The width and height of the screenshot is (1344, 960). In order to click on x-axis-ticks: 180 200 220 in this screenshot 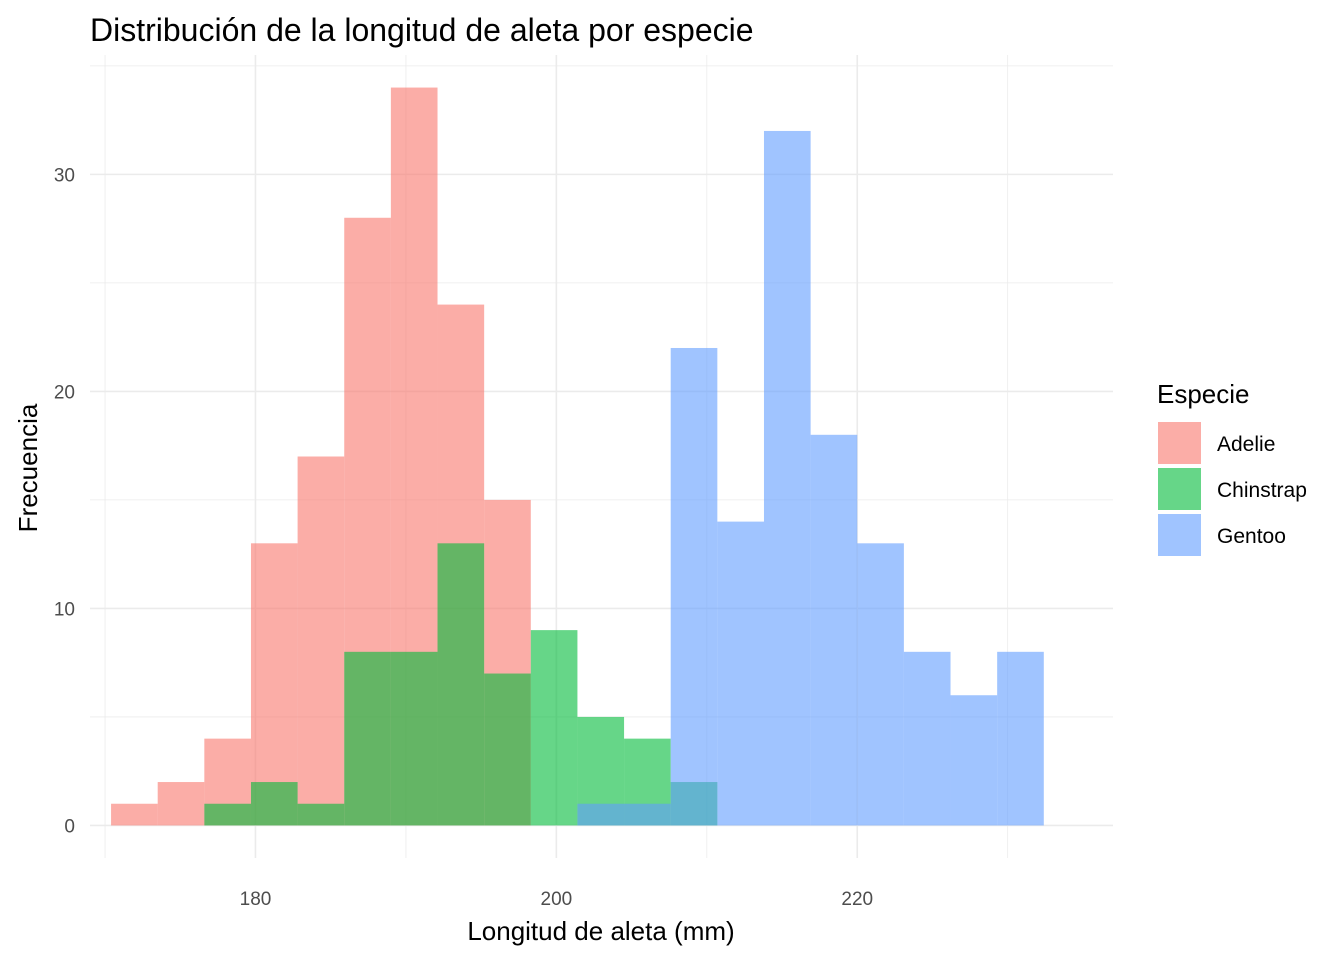, I will do `click(556, 899)`.